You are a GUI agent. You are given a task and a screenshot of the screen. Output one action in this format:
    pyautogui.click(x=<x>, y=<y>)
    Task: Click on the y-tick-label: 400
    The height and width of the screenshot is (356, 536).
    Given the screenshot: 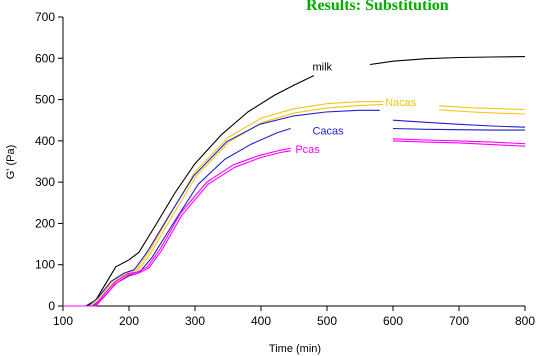 What is the action you would take?
    pyautogui.click(x=45, y=141)
    